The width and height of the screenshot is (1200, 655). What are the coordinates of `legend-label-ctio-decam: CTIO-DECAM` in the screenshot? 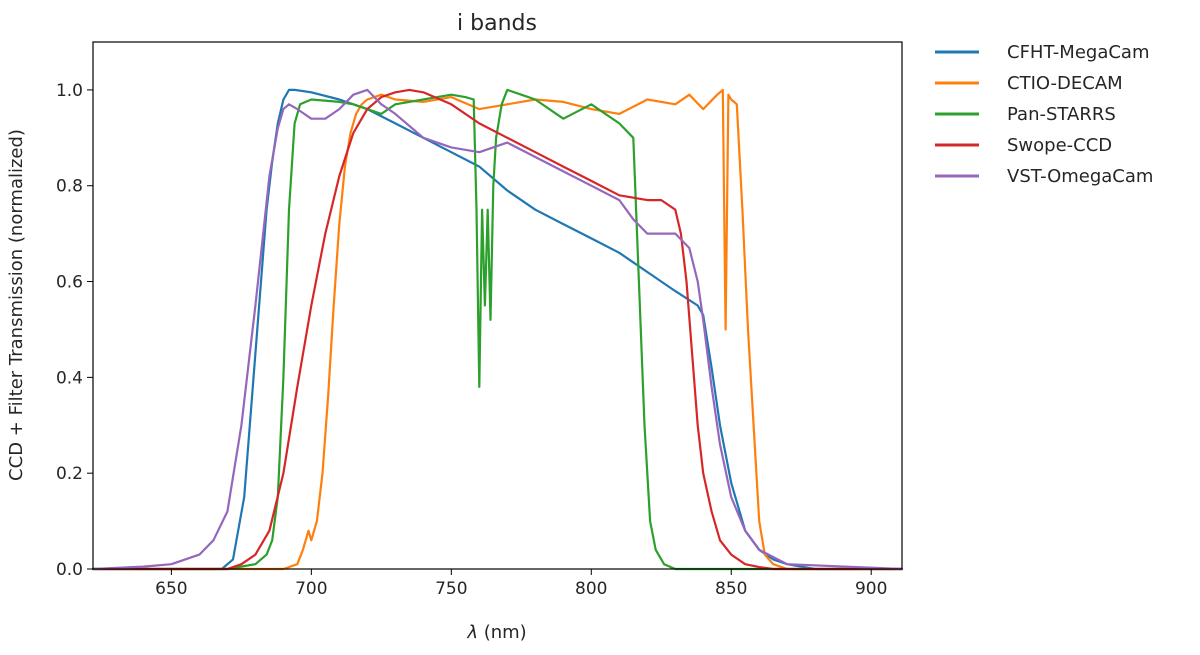 It's located at (1065, 83).